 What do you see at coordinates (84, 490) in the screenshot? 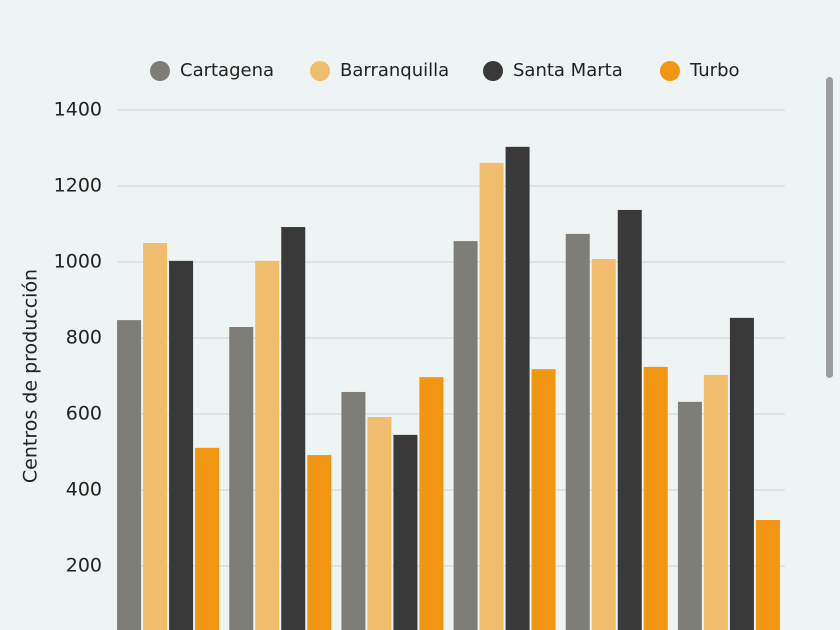
I see `y-tick-label: 400` at bounding box center [84, 490].